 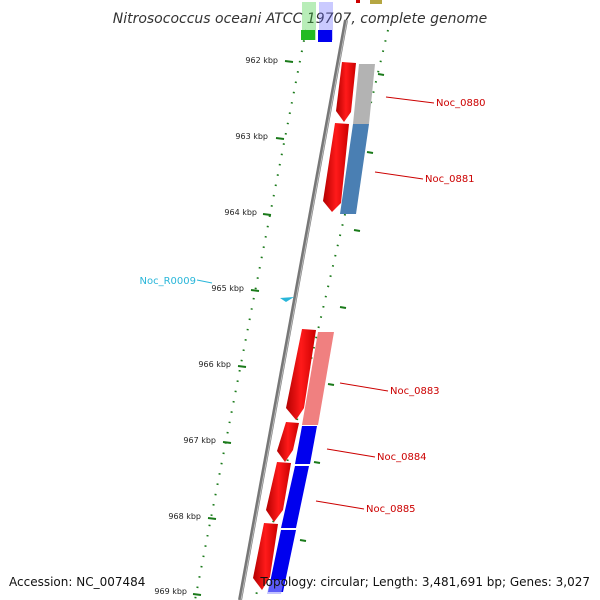 I want to click on accession-text: Accession: NC_007484, so click(x=77, y=582).